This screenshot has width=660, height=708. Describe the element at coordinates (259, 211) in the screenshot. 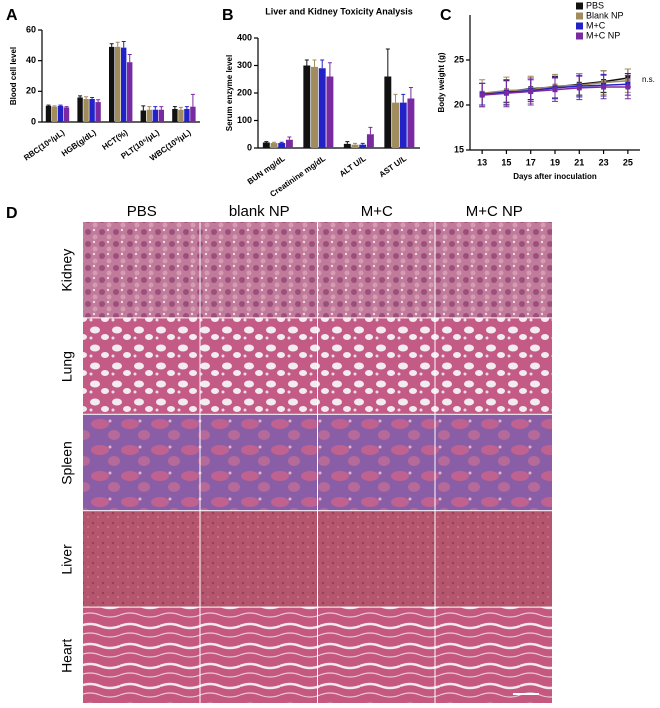

I see `column-header: blank NP` at that location.